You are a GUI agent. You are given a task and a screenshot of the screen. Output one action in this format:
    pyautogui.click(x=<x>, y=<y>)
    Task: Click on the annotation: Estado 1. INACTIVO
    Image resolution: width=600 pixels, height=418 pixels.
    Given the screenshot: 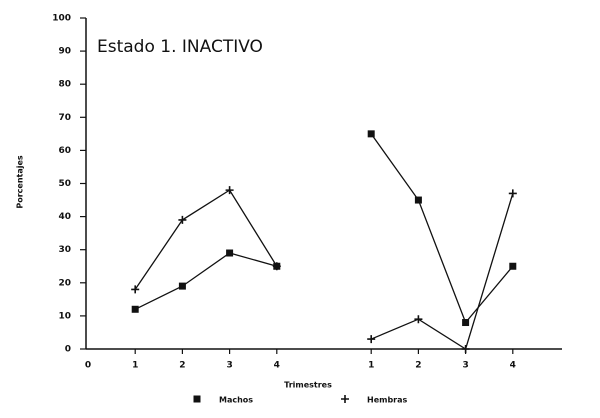 What is the action you would take?
    pyautogui.click(x=180, y=47)
    